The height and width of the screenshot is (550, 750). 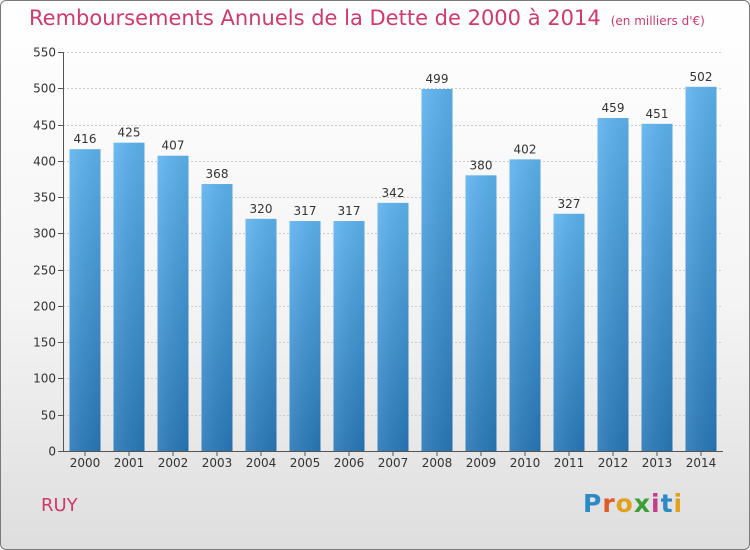 What do you see at coordinates (701, 463) in the screenshot?
I see `x-tick-label: 2014` at bounding box center [701, 463].